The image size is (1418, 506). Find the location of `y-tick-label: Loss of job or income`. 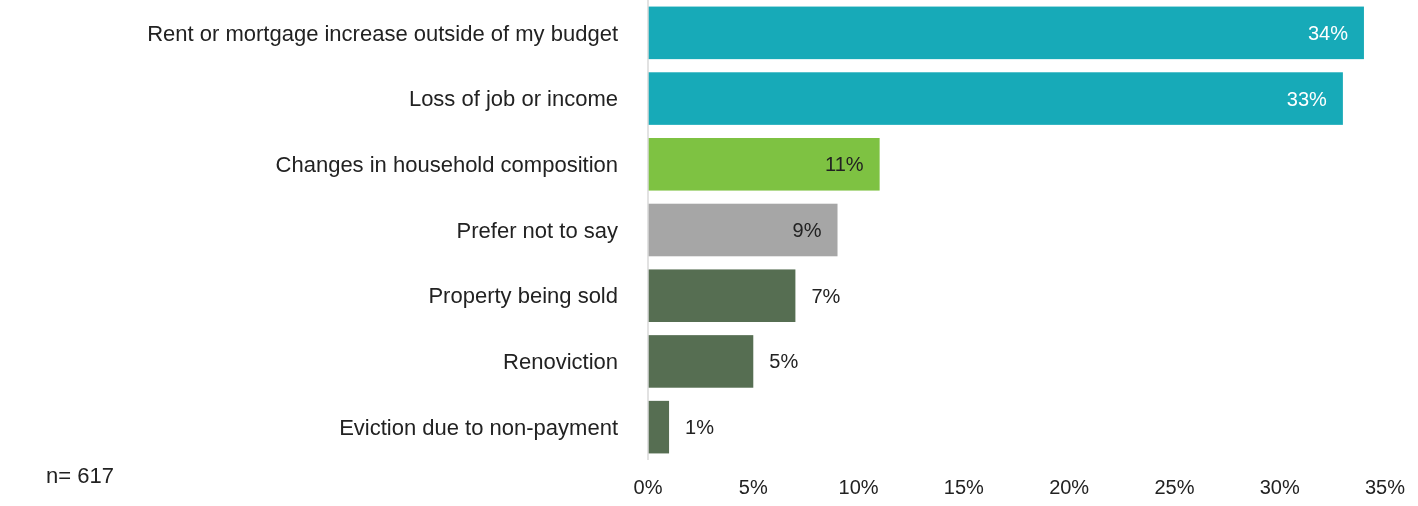

y-tick-label: Loss of job or income is located at coordinates (513, 99).